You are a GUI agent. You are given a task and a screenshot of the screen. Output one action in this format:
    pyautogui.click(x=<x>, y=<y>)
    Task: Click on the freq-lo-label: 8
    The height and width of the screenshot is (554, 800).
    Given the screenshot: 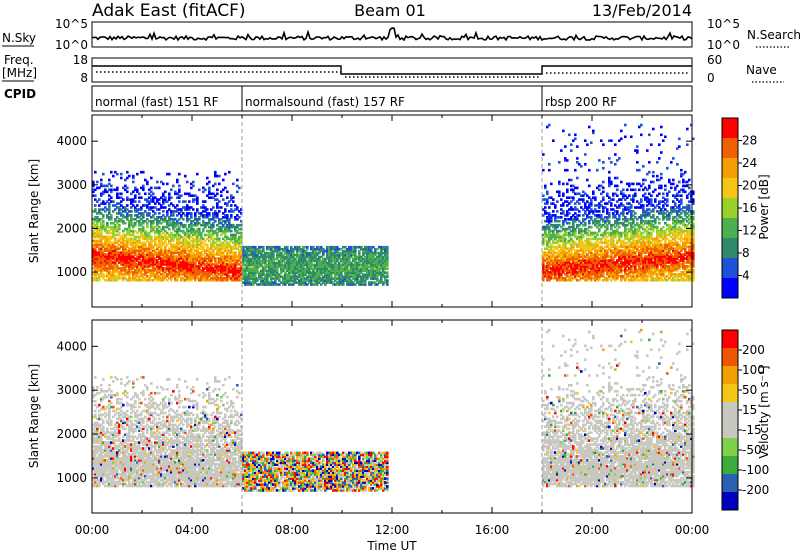 What is the action you would take?
    pyautogui.click(x=84, y=78)
    